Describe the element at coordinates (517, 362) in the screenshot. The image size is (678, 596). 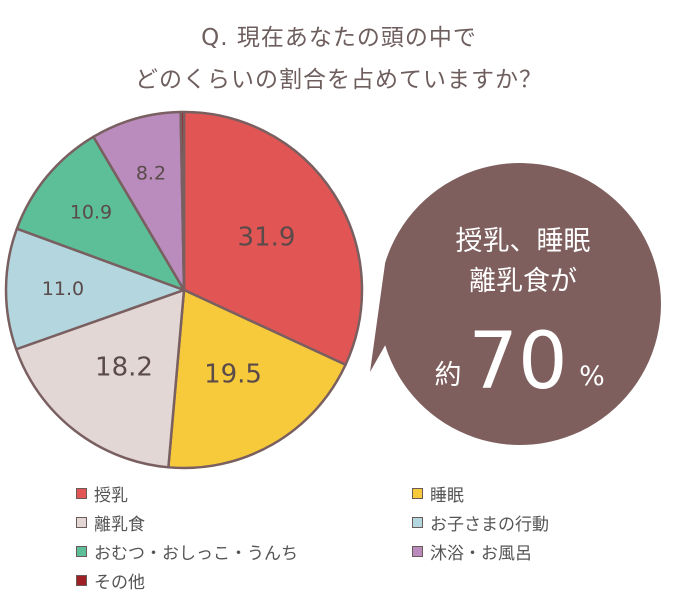
I see `callout-number: 70` at that location.